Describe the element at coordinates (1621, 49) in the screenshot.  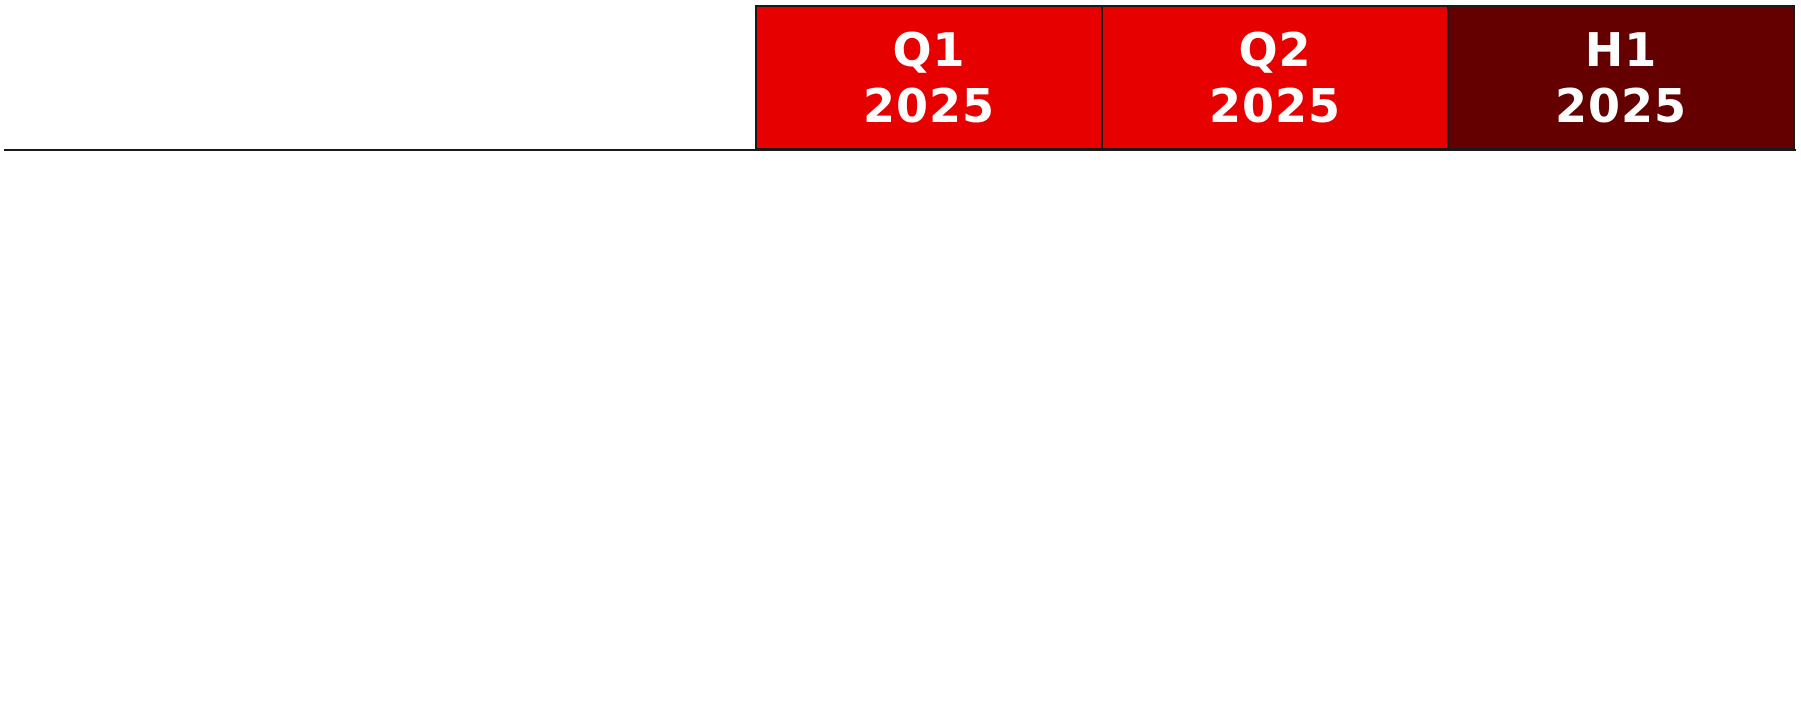
I see `period-label: H1` at that location.